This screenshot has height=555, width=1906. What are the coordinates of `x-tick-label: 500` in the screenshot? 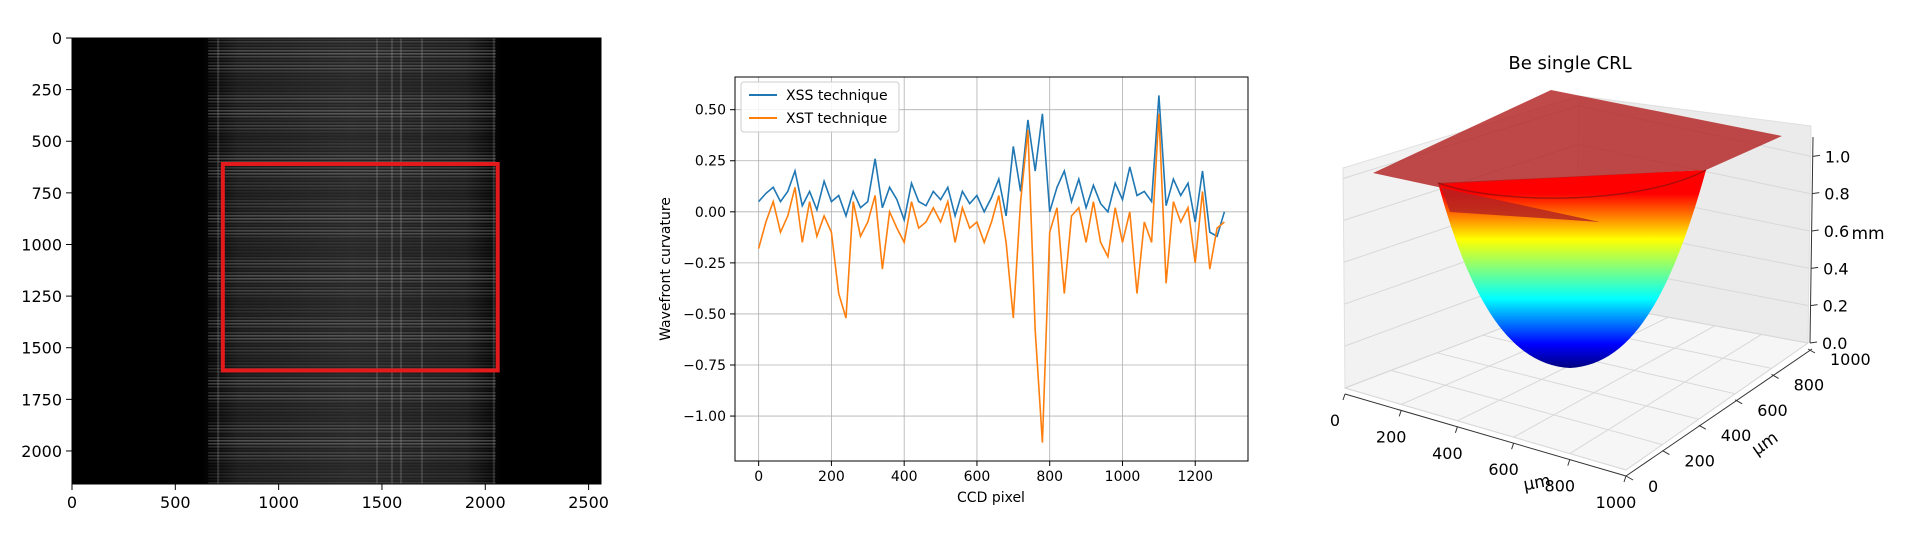 It's located at (175, 502).